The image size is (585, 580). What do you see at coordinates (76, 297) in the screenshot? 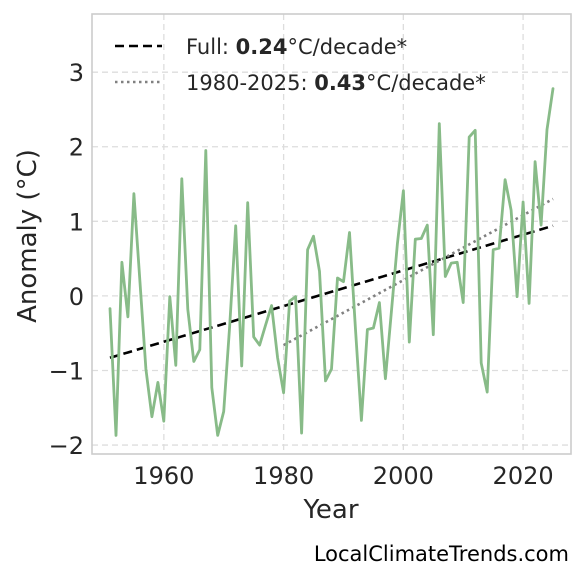
I see `y-tick-label: 0` at bounding box center [76, 297].